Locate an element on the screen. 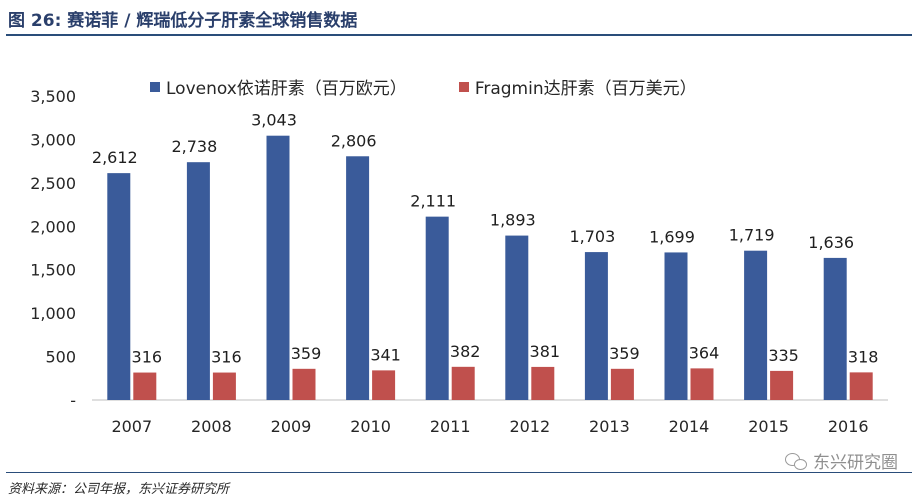 The image size is (918, 500). x-tick-label: 2010 is located at coordinates (370, 426).